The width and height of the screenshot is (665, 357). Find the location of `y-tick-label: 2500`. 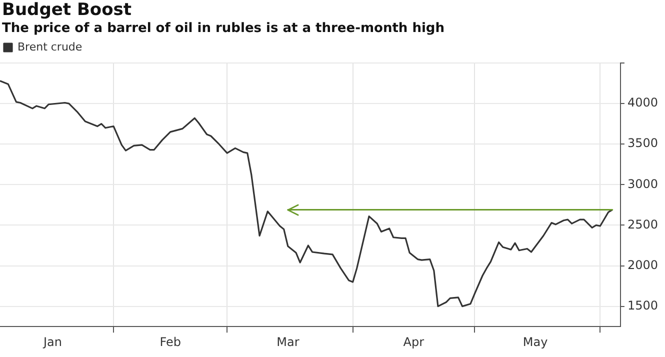

y-tick-label: 2500 is located at coordinates (642, 224).